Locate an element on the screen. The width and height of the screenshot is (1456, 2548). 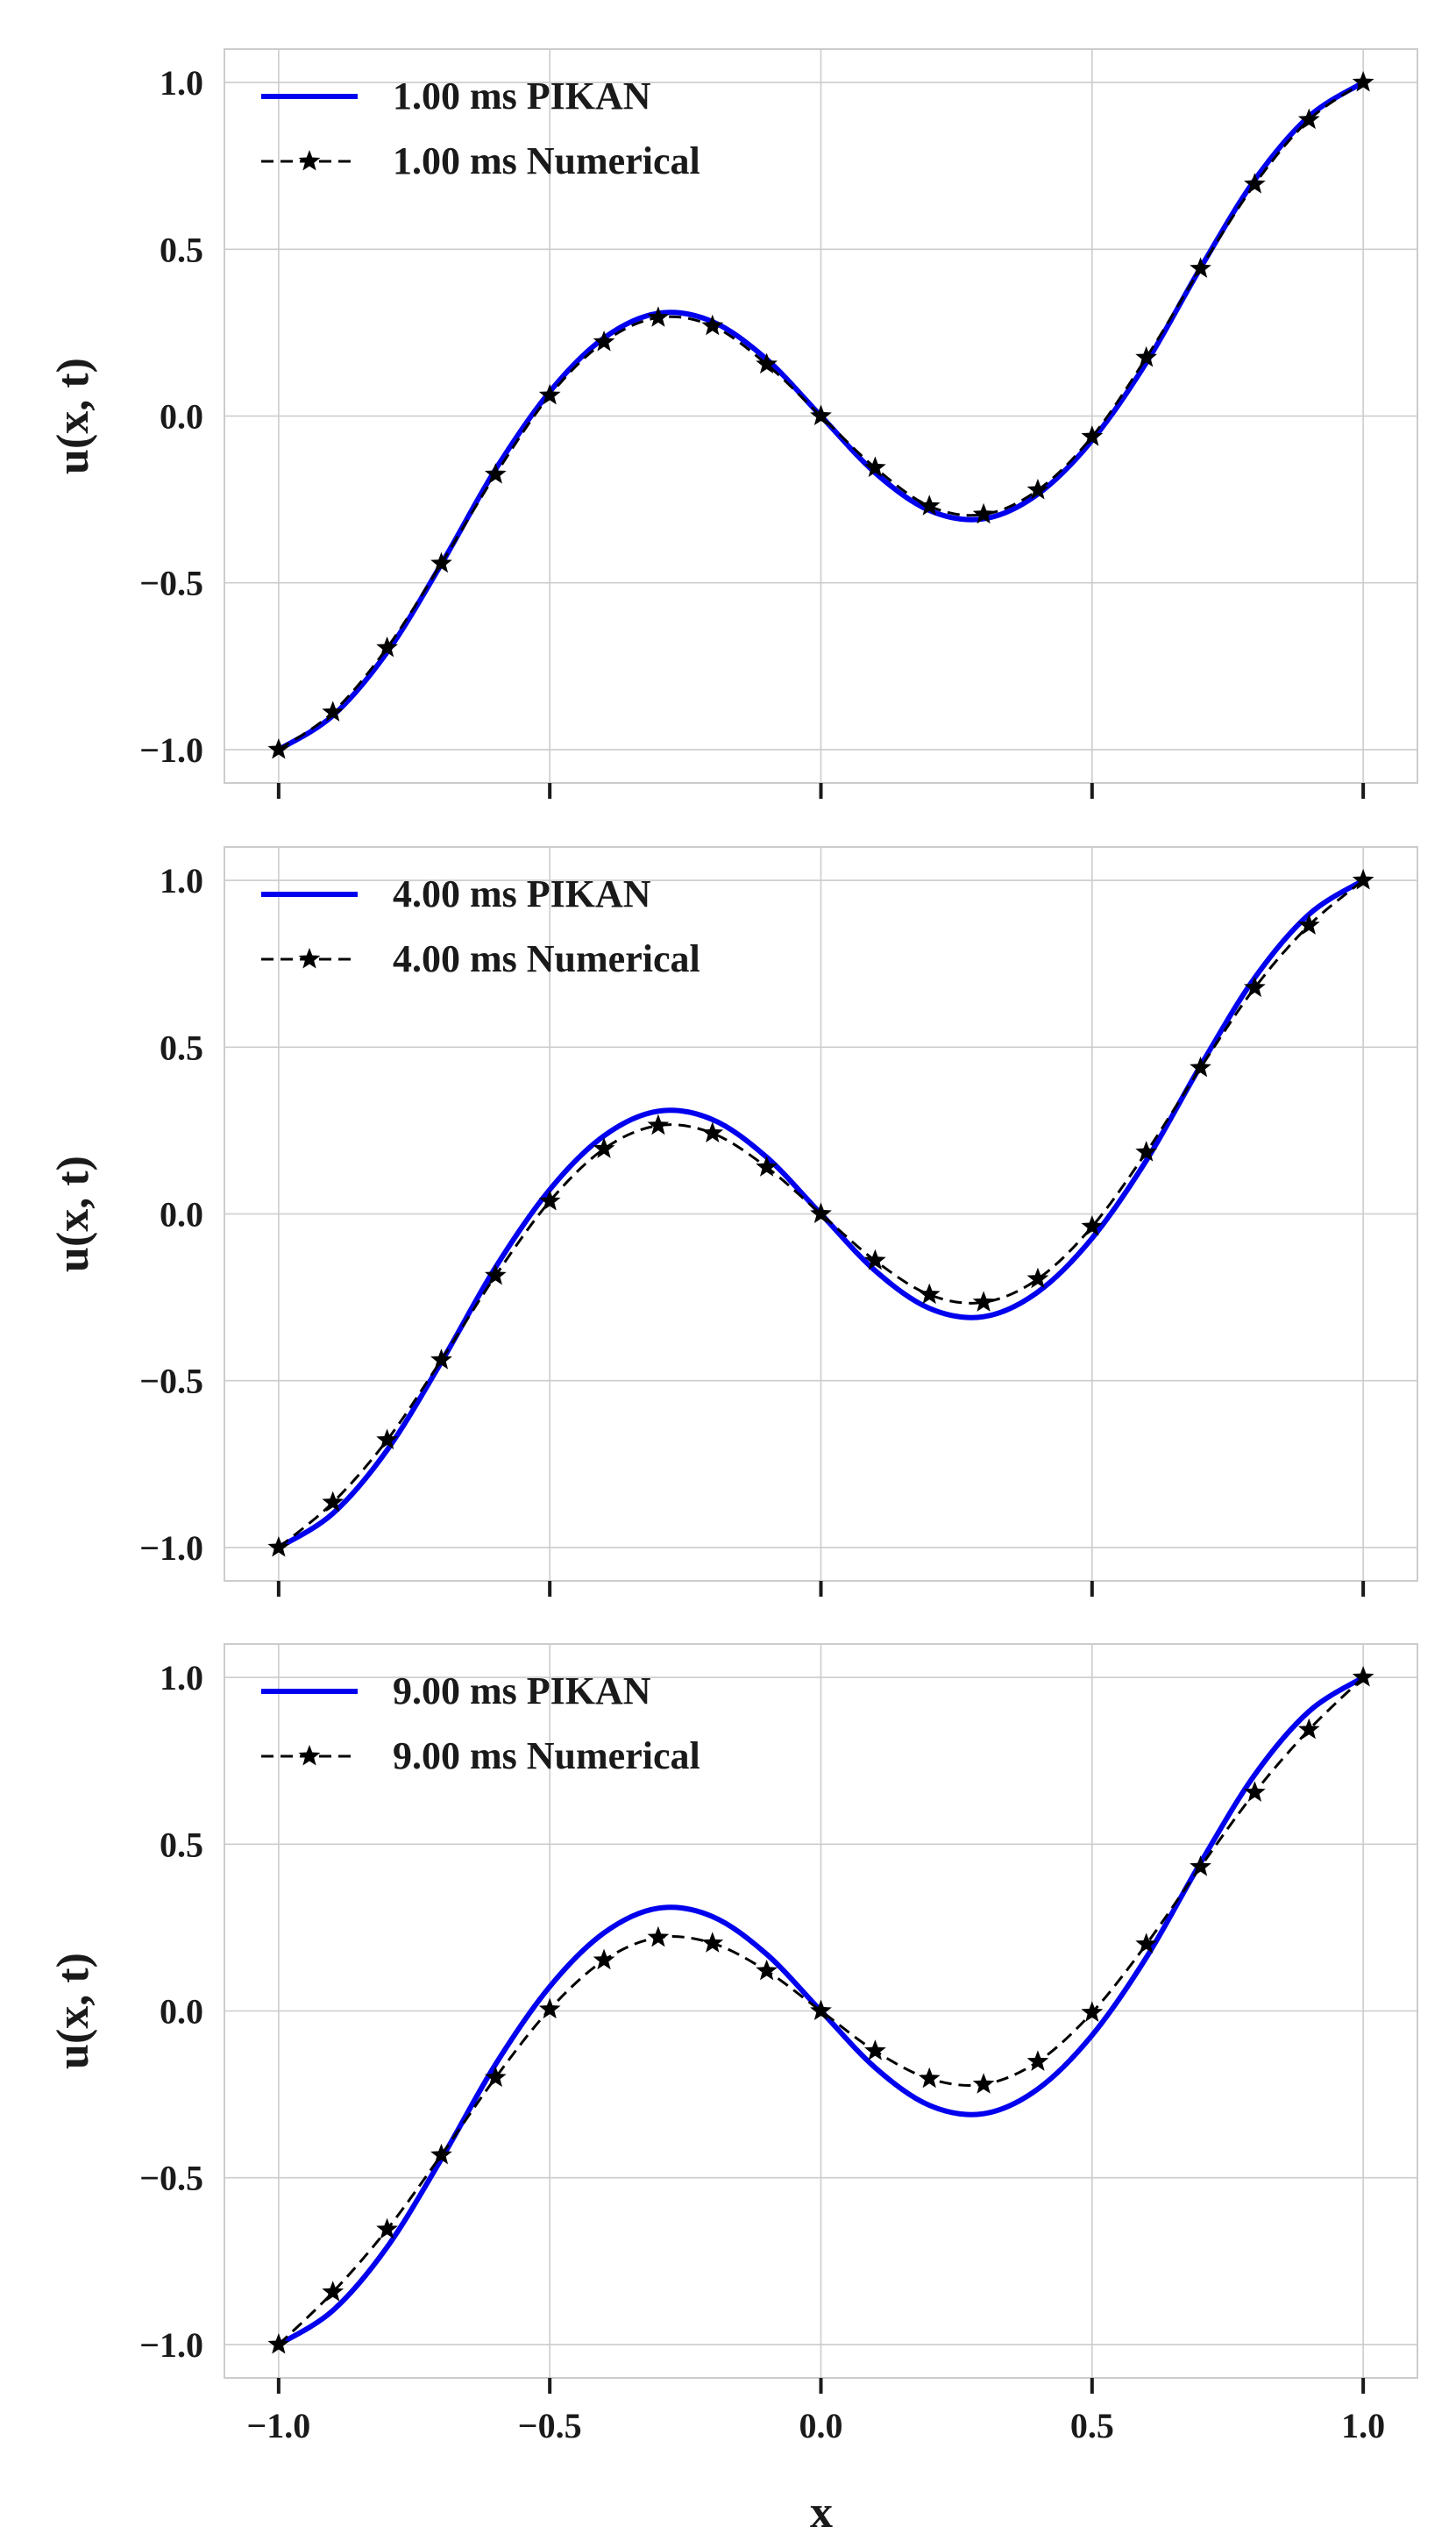
x-tick-label: −1.0 is located at coordinates (278, 2425).